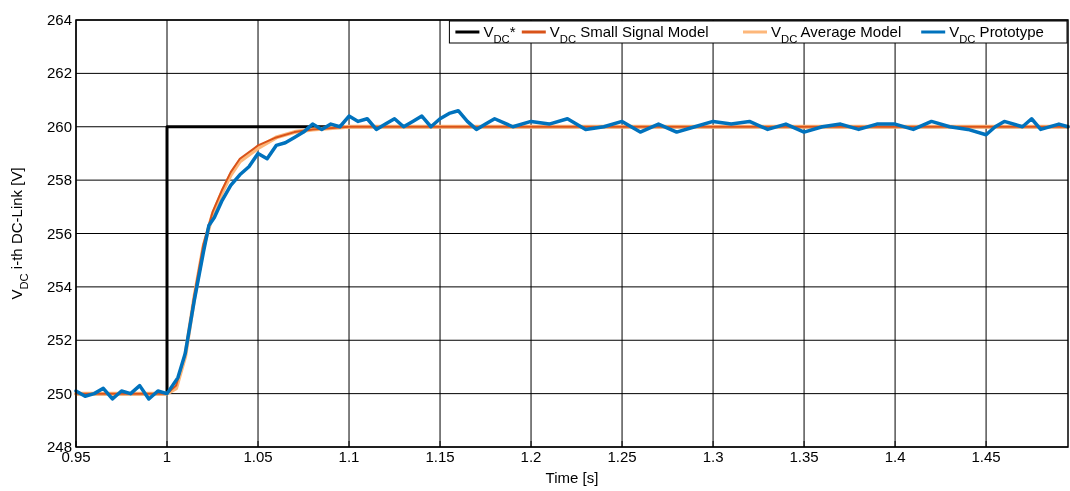 The width and height of the screenshot is (1070, 491). What do you see at coordinates (713, 456) in the screenshot?
I see `x-tick-label: 1.3` at bounding box center [713, 456].